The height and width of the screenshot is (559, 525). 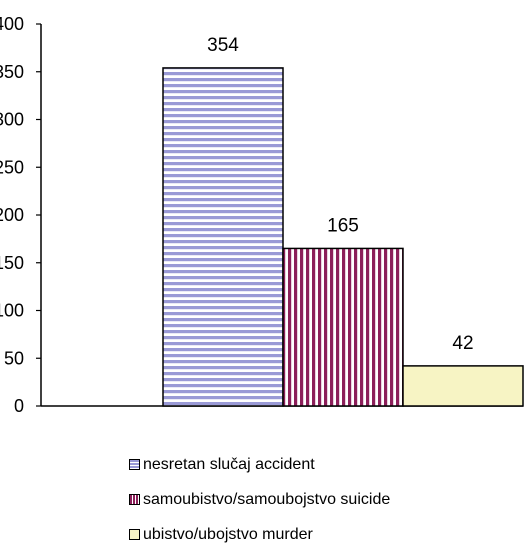 What do you see at coordinates (12, 263) in the screenshot?
I see `y-tick-label: 150` at bounding box center [12, 263].